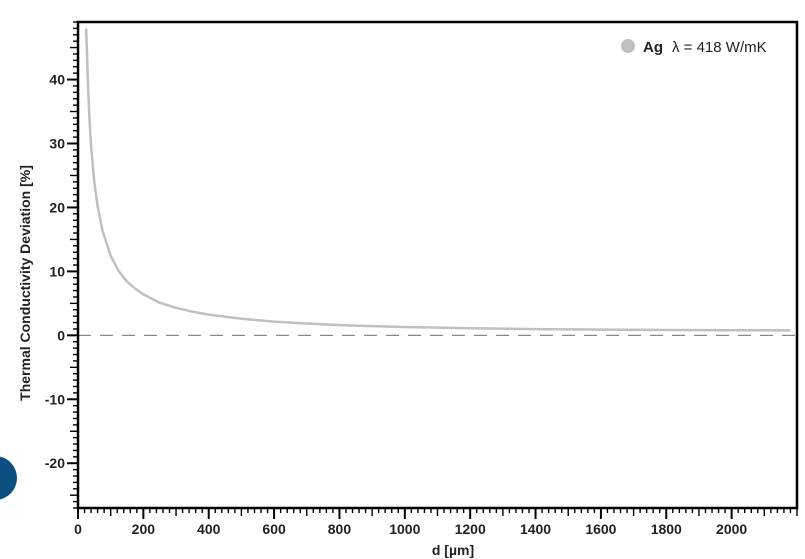 The width and height of the screenshot is (805, 559). I want to click on legend: Ag λ = 418 W/mK, so click(694, 47).